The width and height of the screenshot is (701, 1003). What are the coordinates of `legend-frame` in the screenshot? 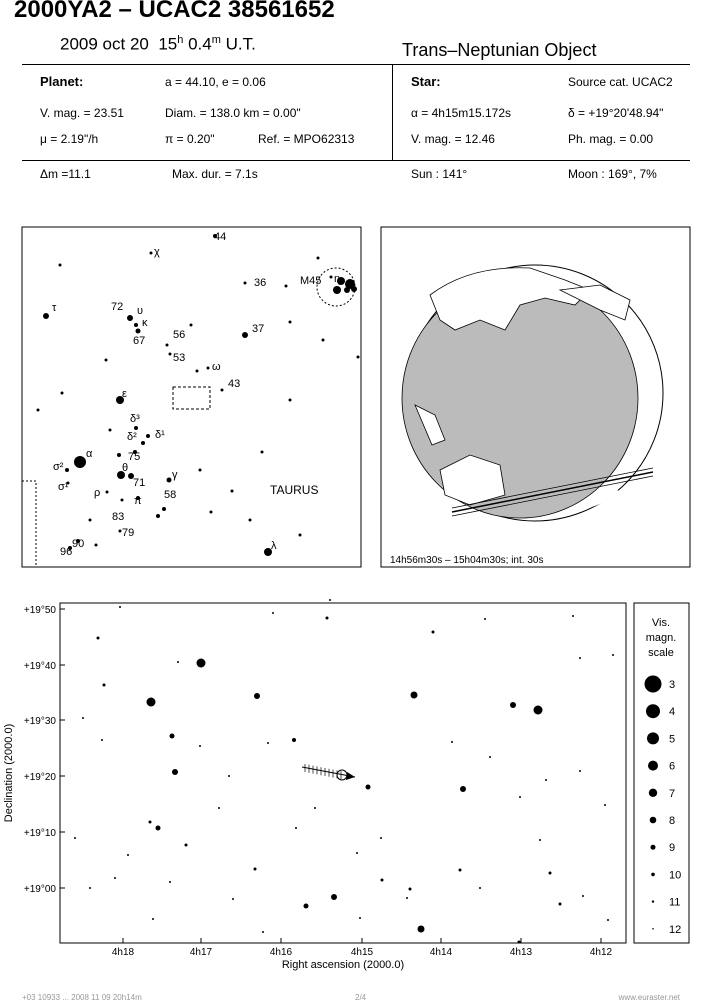 It's located at (661, 773).